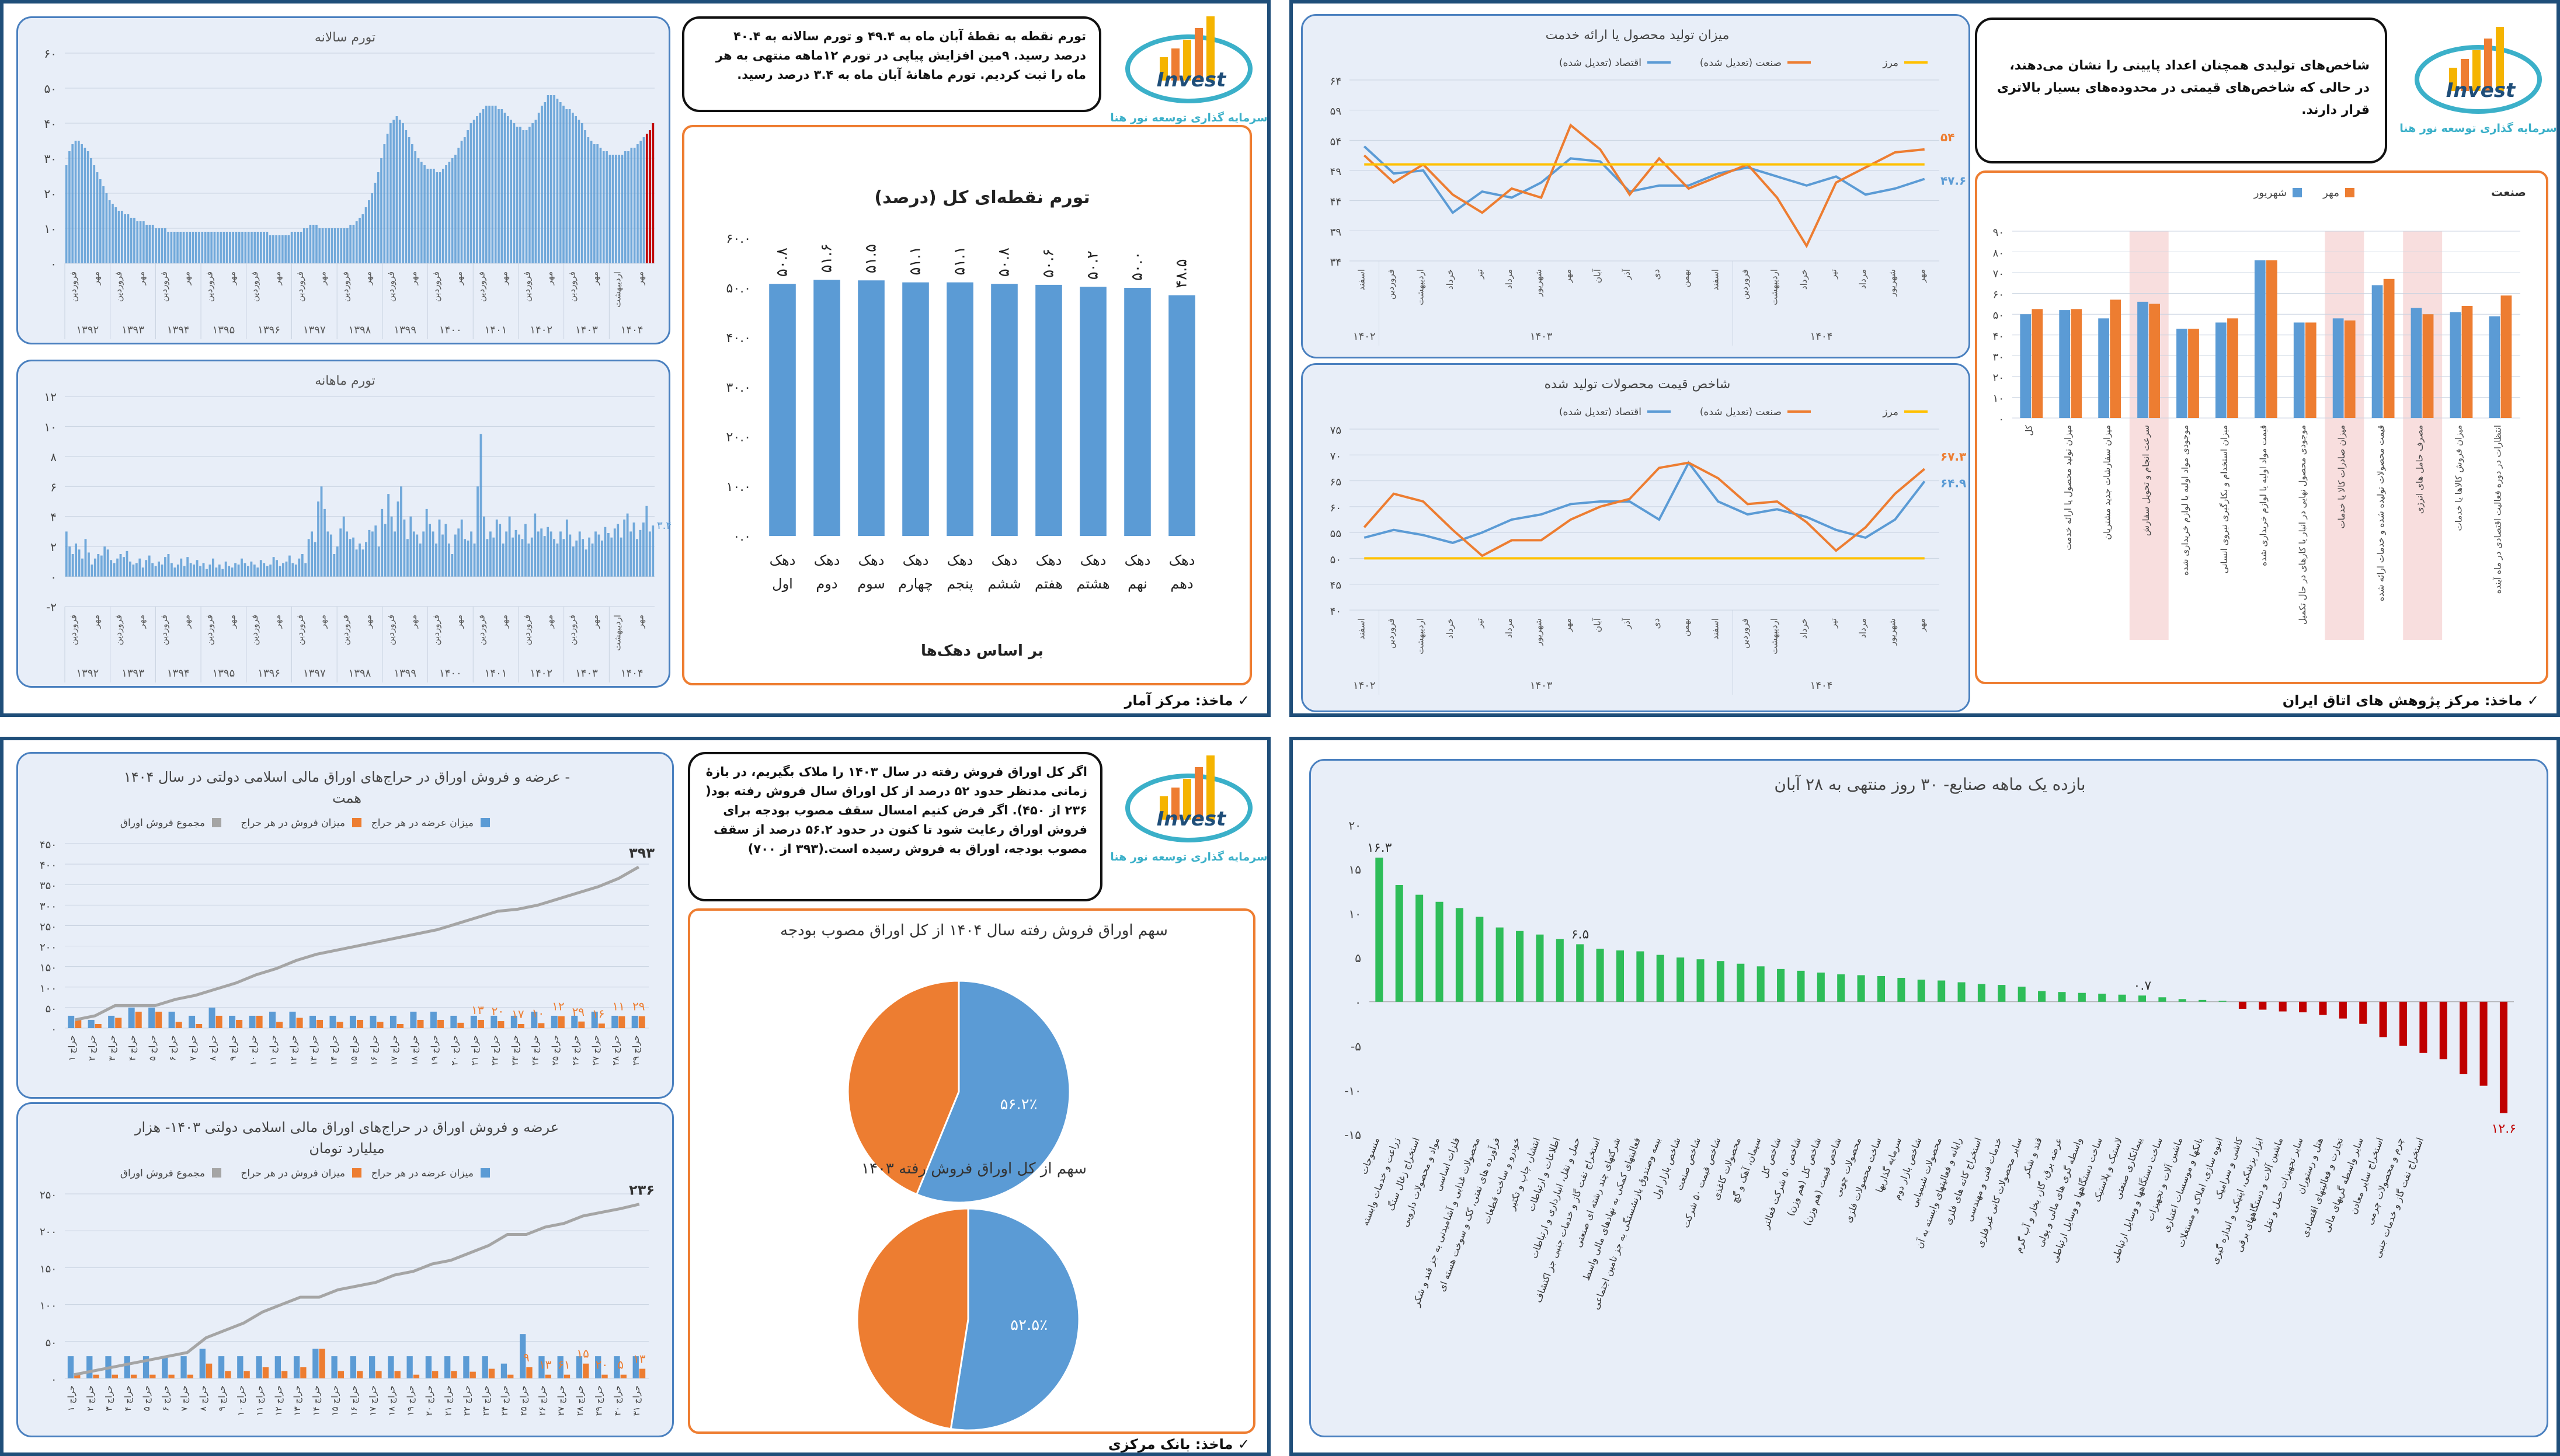 The image size is (2560, 1456). What do you see at coordinates (2330, 193) in the screenshot?
I see `legend-label: مهر` at bounding box center [2330, 193].